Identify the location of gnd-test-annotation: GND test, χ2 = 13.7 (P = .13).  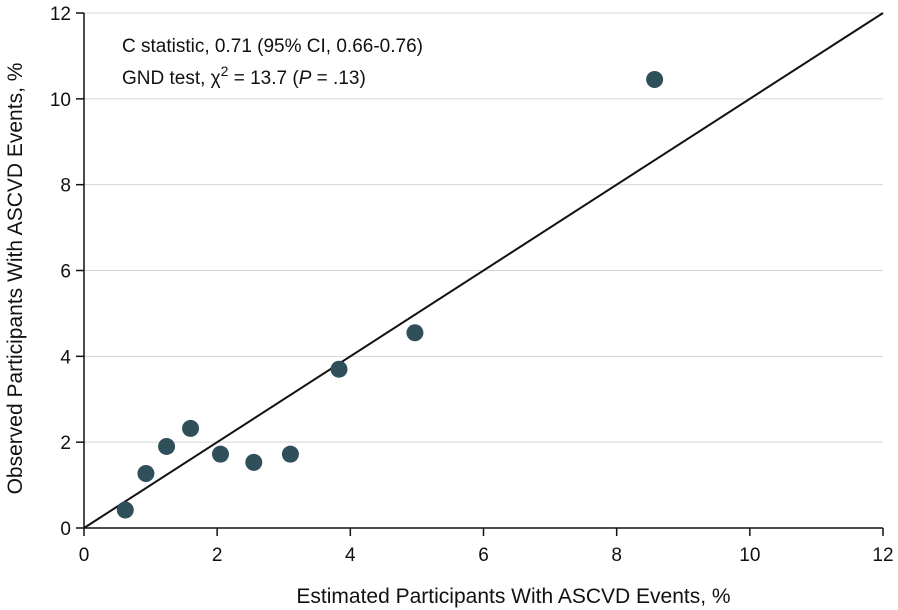
(244, 76).